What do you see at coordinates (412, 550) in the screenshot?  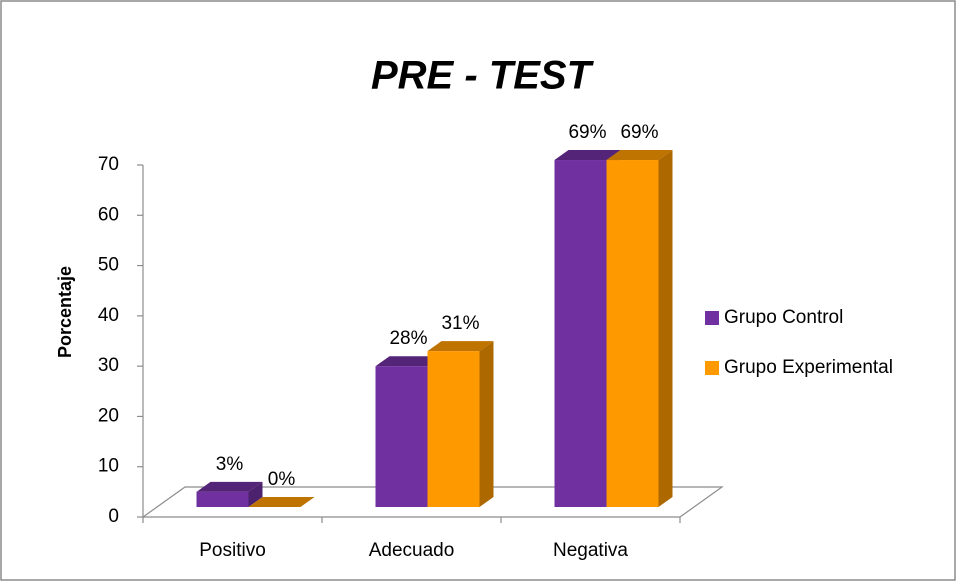 I see `x-tick-label: Adecuado` at bounding box center [412, 550].